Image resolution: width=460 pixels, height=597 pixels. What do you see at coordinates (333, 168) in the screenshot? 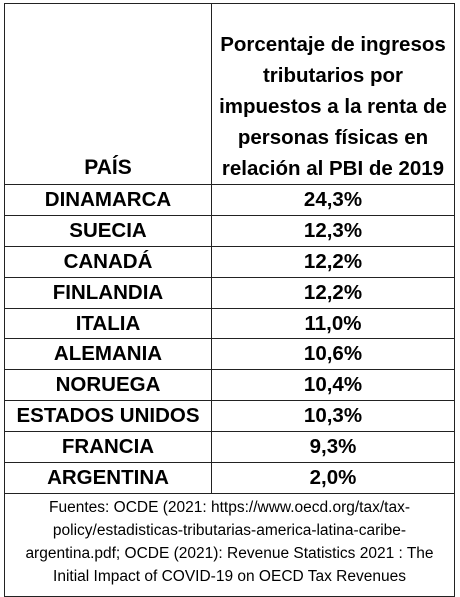
I see `header-value-line-5: relación al PBI de 2019` at bounding box center [333, 168].